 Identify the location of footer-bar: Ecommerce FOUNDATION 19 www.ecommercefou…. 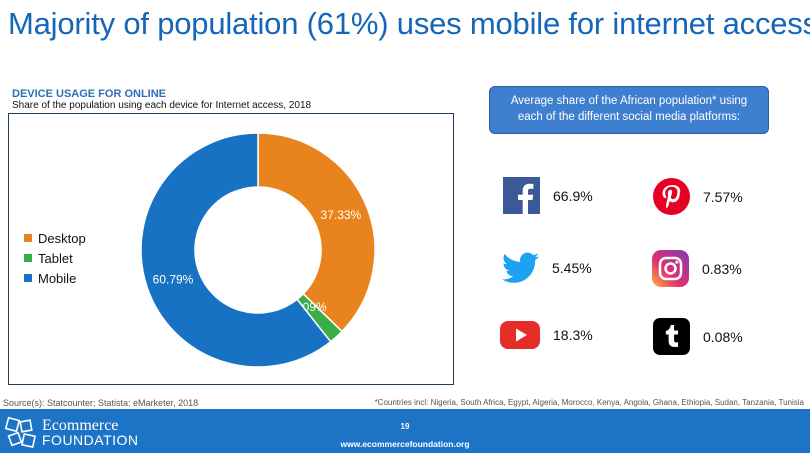
(405, 431).